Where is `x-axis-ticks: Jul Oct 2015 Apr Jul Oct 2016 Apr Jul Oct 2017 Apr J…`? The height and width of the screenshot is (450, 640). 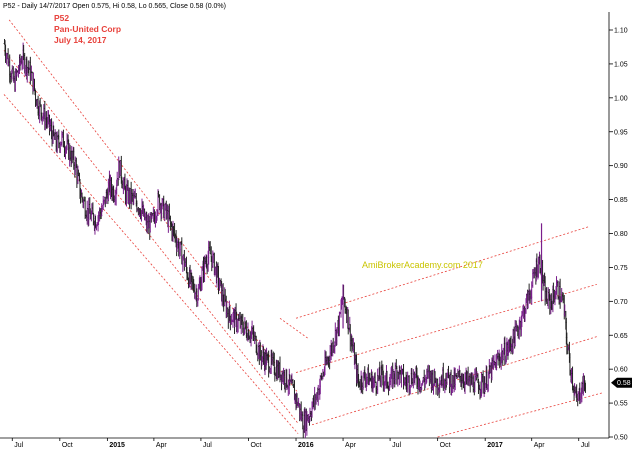 x-axis-ticks: Jul Oct 2015 Apr Jul Oct 2016 Apr Jul Oct 2017 Apr J… is located at coordinates (300, 443).